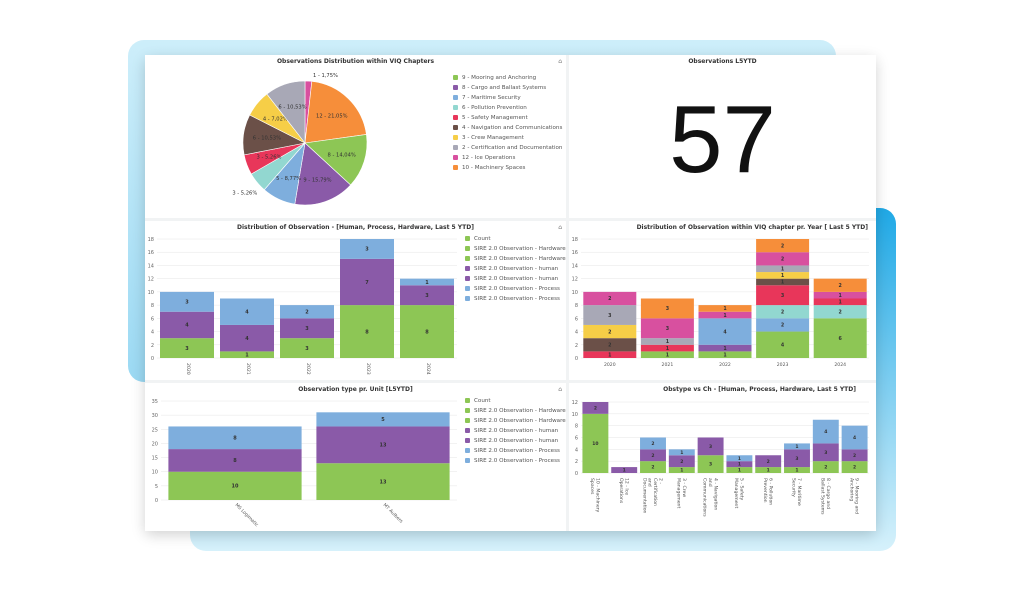 The image size is (1024, 589). I want to click on slice-label: 6 - 10,53%, so click(292, 108).